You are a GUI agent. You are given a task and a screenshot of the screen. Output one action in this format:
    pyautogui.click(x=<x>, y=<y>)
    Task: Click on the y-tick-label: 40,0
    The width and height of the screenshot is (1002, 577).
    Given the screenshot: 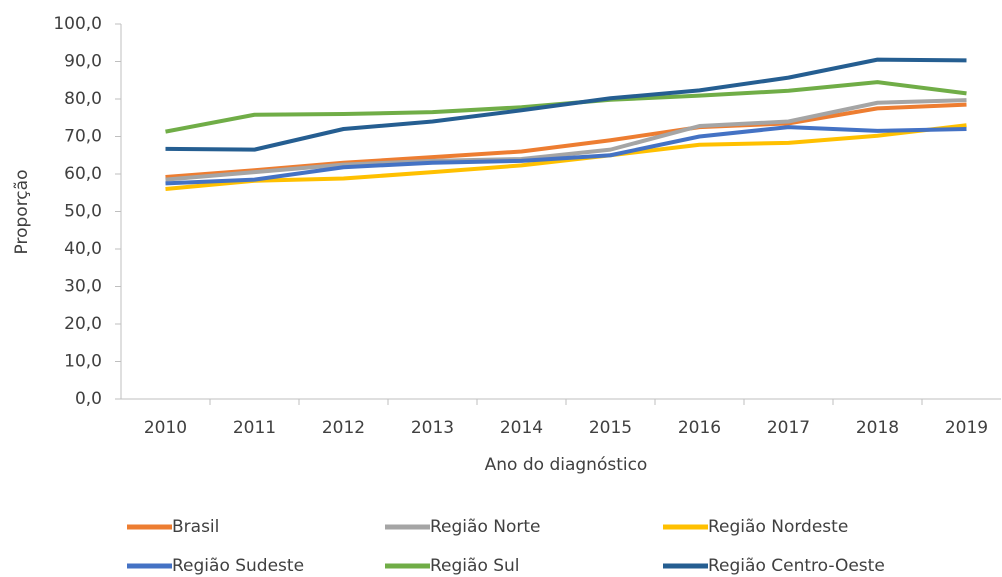 What is the action you would take?
    pyautogui.click(x=83, y=249)
    